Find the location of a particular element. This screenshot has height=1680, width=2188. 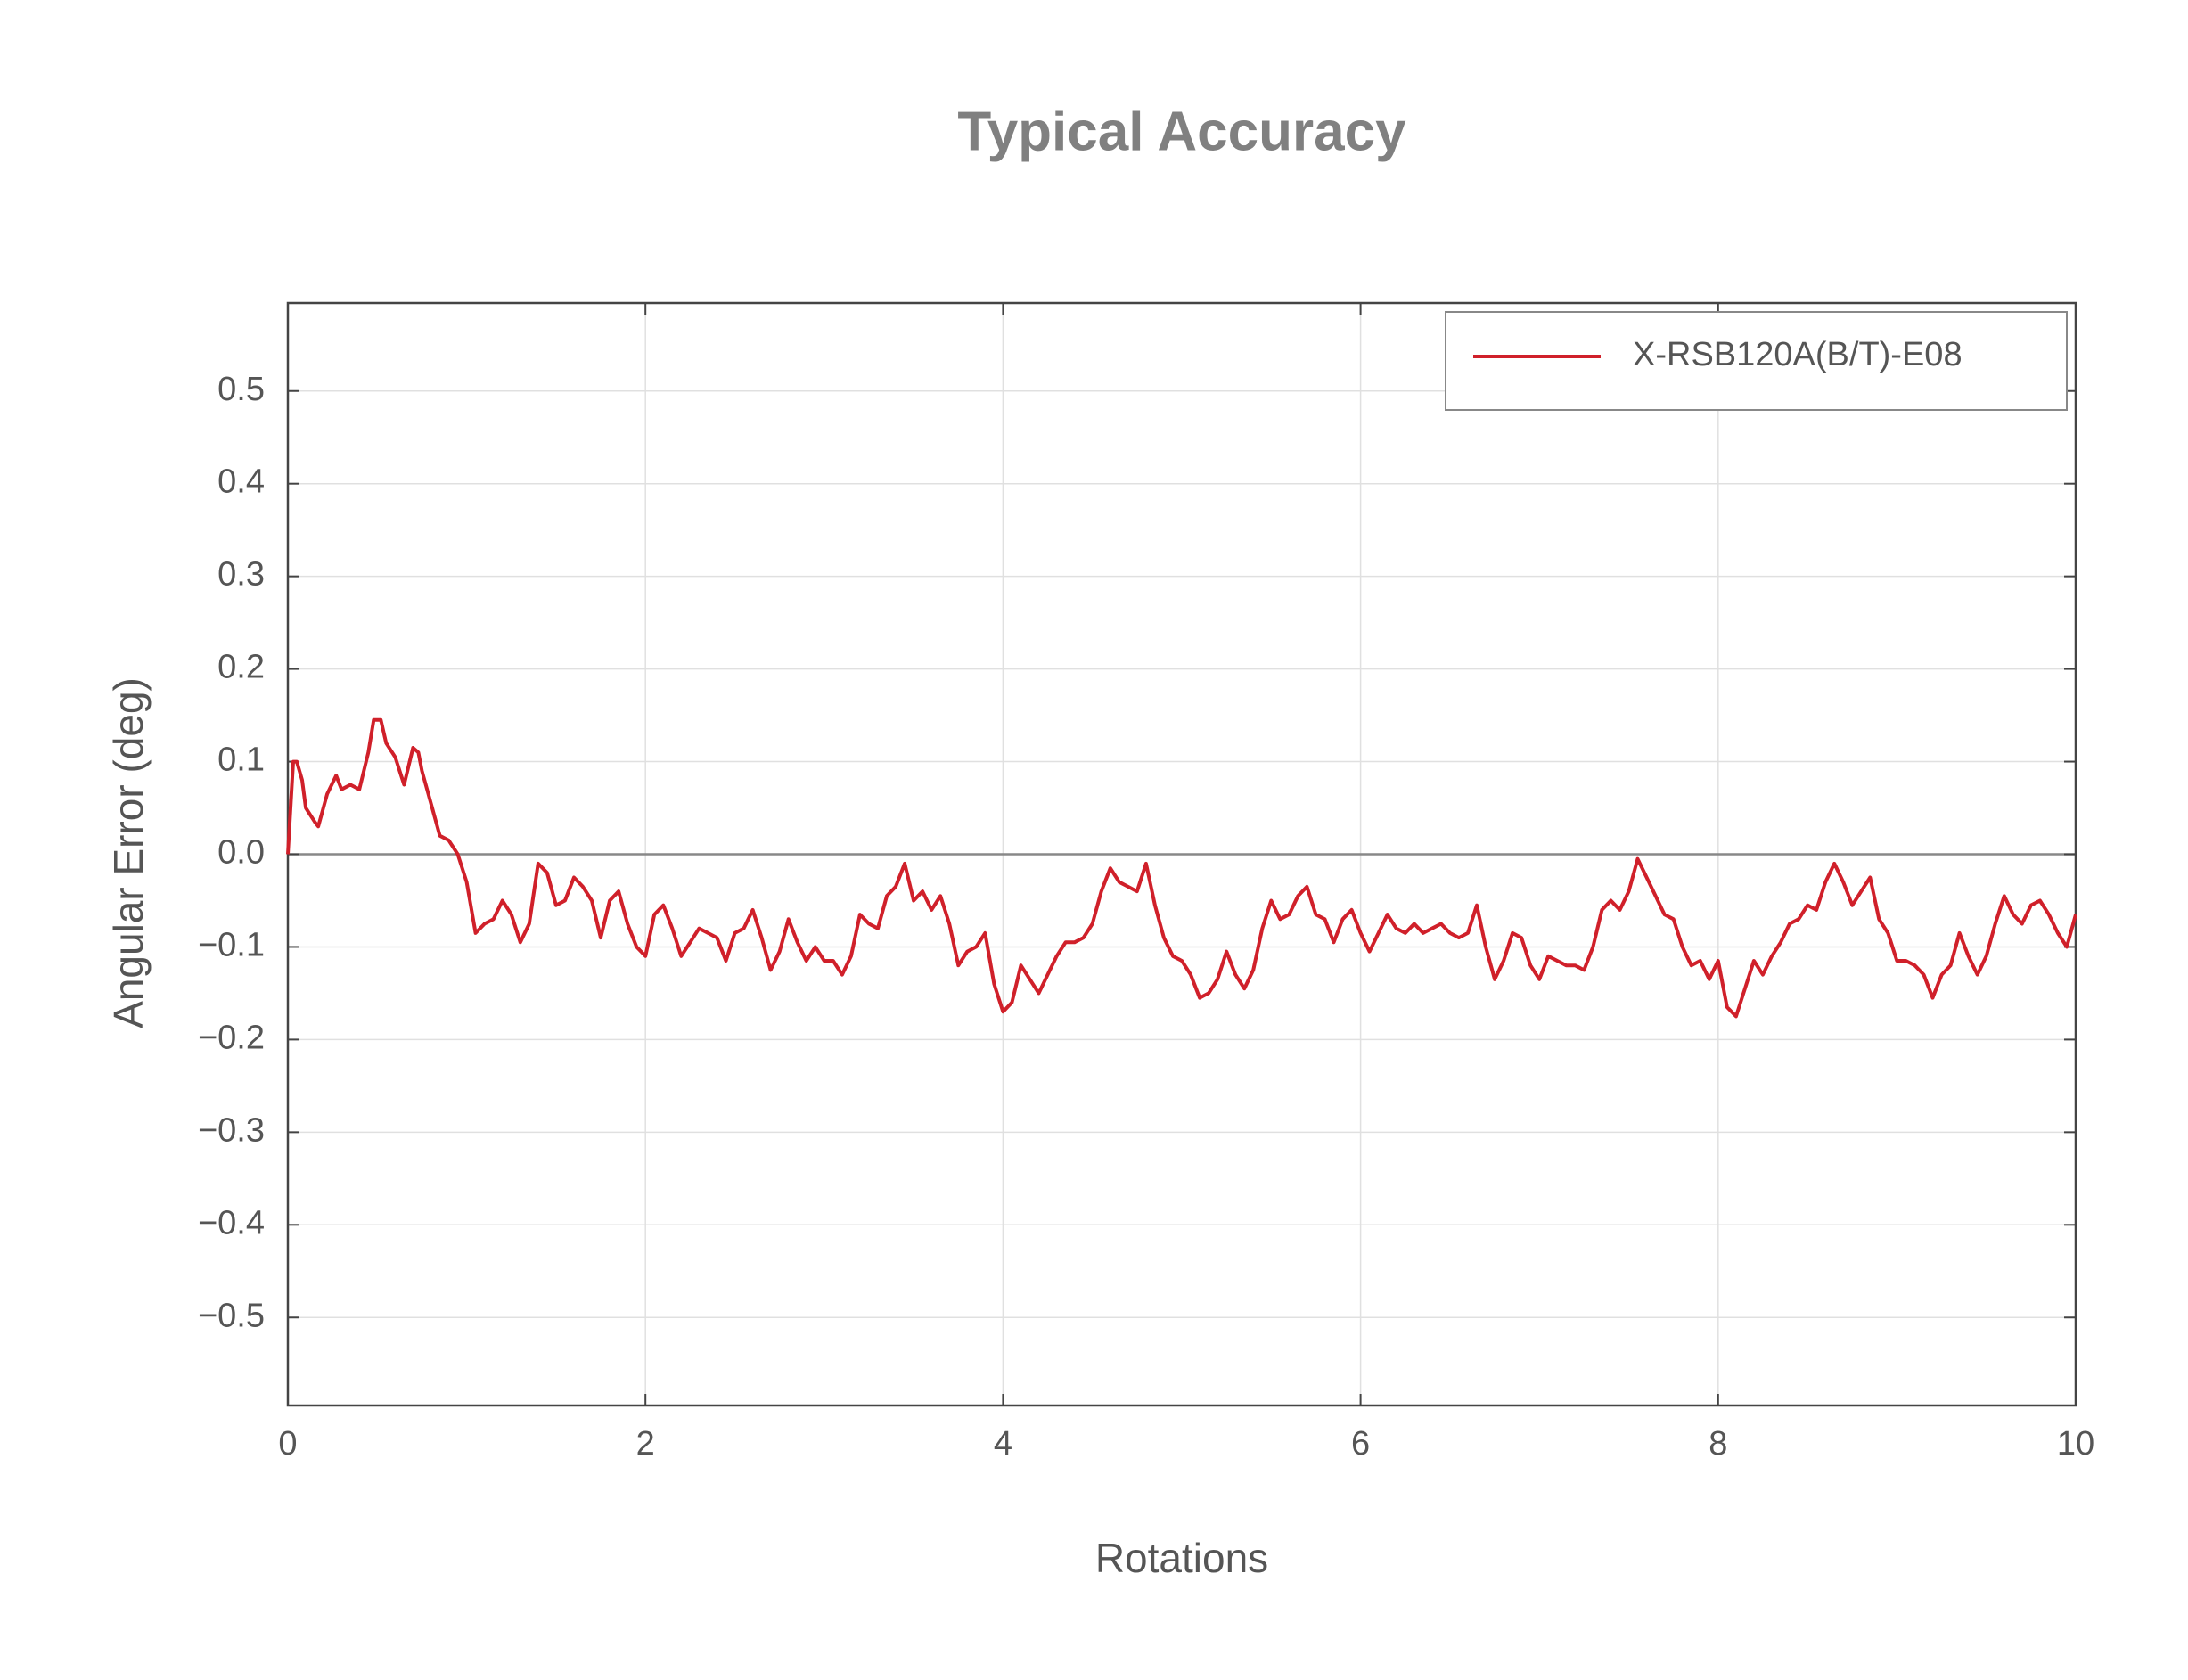

x-tick-label: 10 is located at coordinates (2076, 1444).